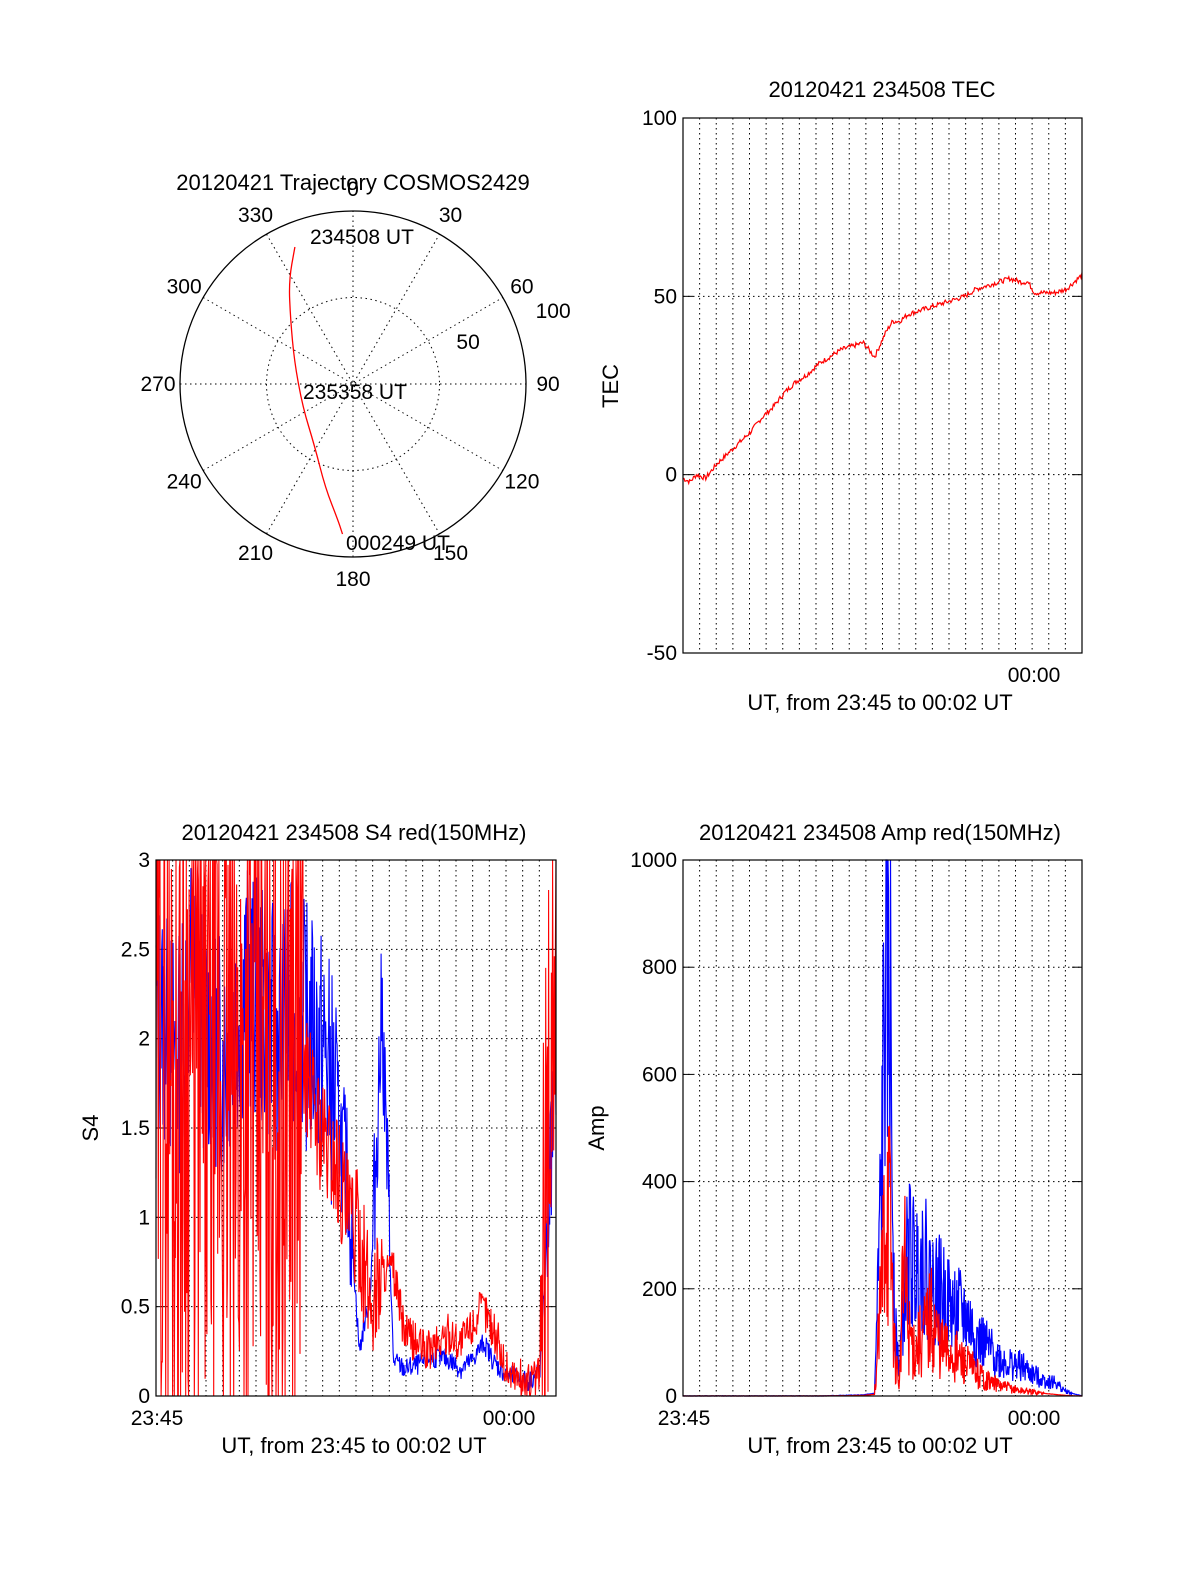 This screenshot has height=1575, width=1200. I want to click on amp-ytick-label-800: 800, so click(659, 967).